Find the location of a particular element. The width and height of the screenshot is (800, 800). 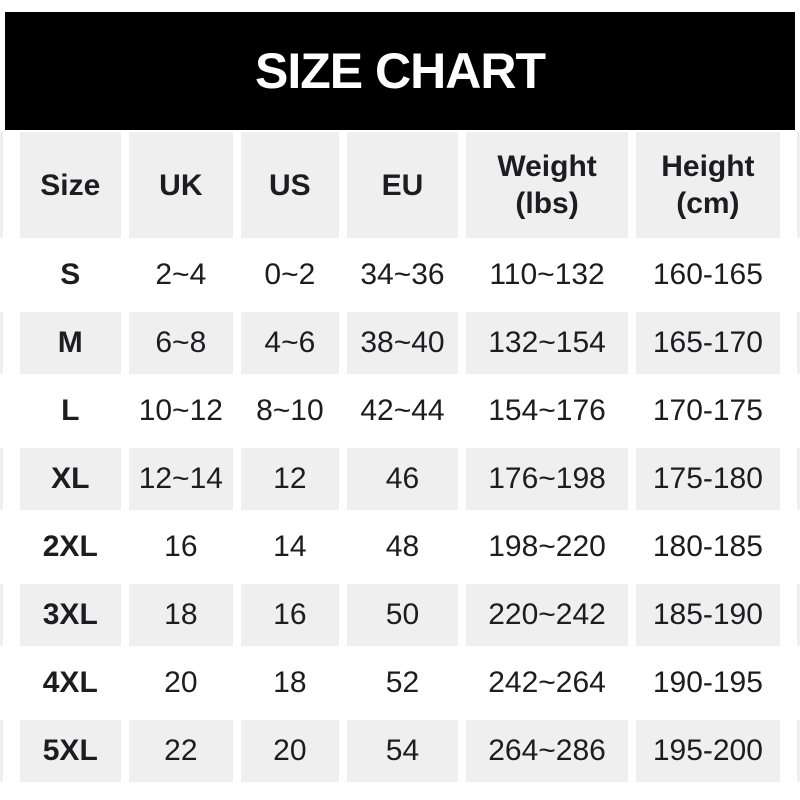

cell-size: 5XL is located at coordinates (70, 751).